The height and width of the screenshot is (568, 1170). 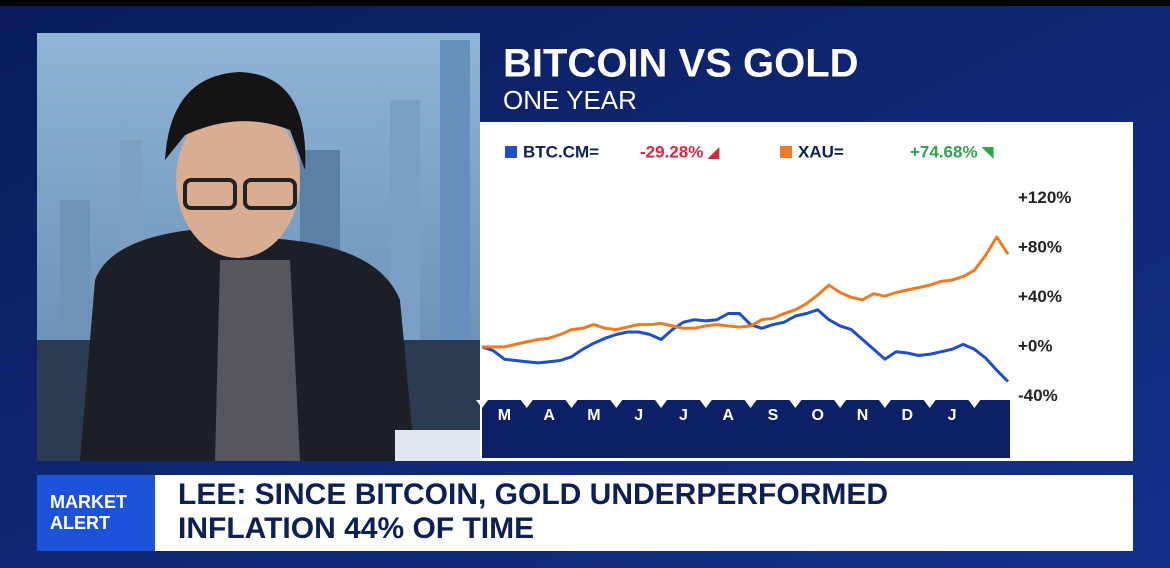 I want to click on person-hair, so click(x=235, y=121).